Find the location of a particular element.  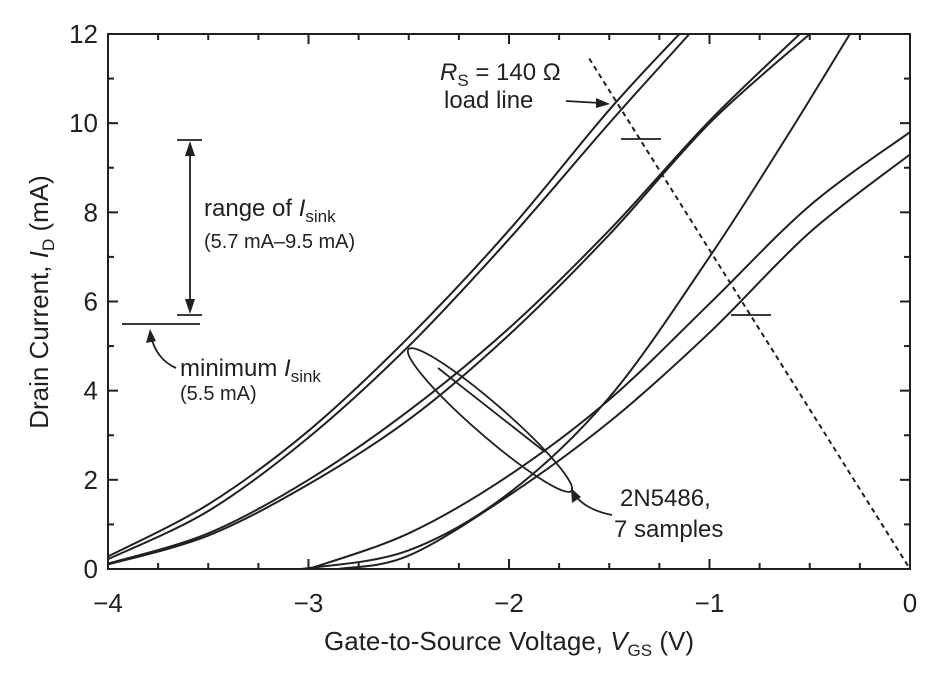

x-tick-label: −4 is located at coordinates (108, 603).